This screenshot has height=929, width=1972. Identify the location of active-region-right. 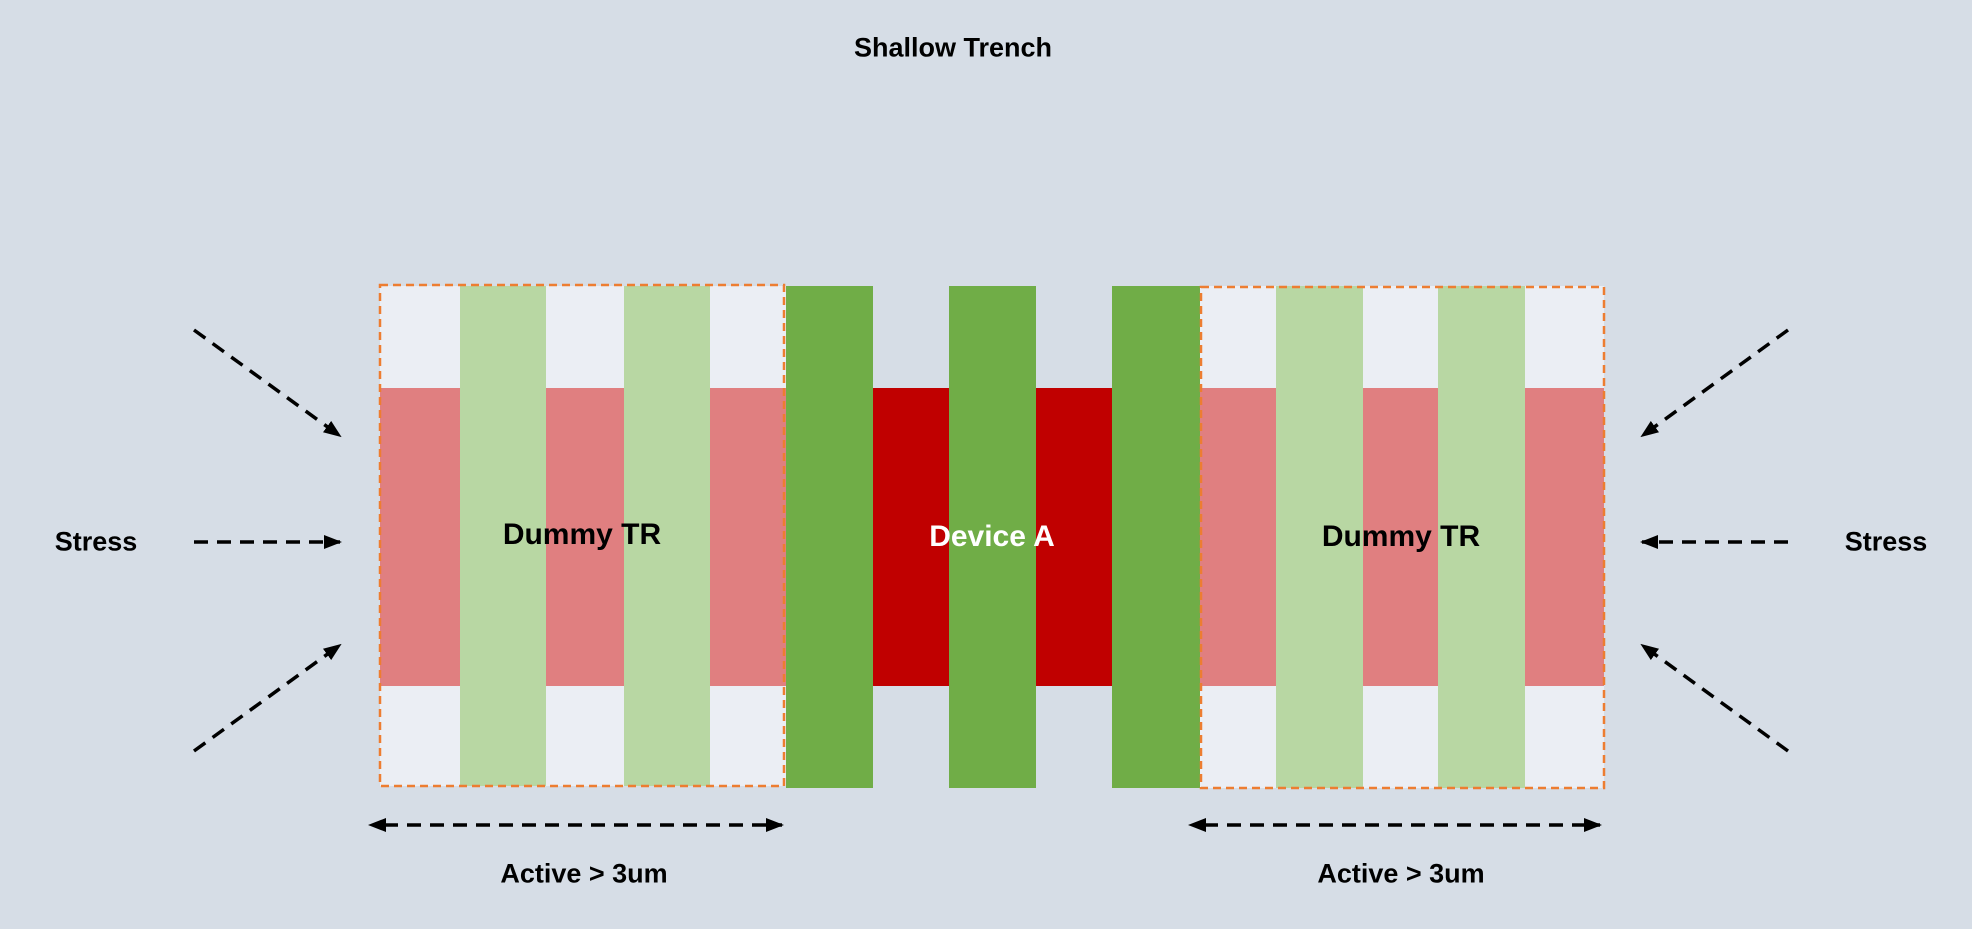
(1402, 537).